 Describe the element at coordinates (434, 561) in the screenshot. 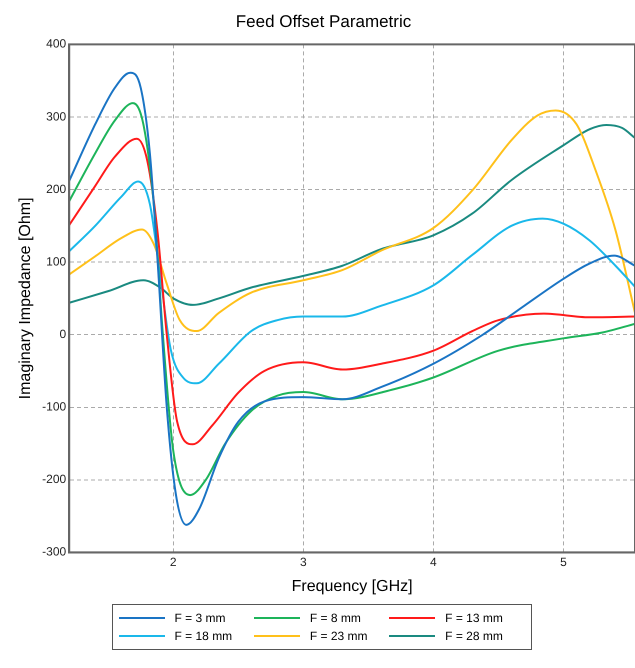

I see `x-tick-label: 4` at that location.